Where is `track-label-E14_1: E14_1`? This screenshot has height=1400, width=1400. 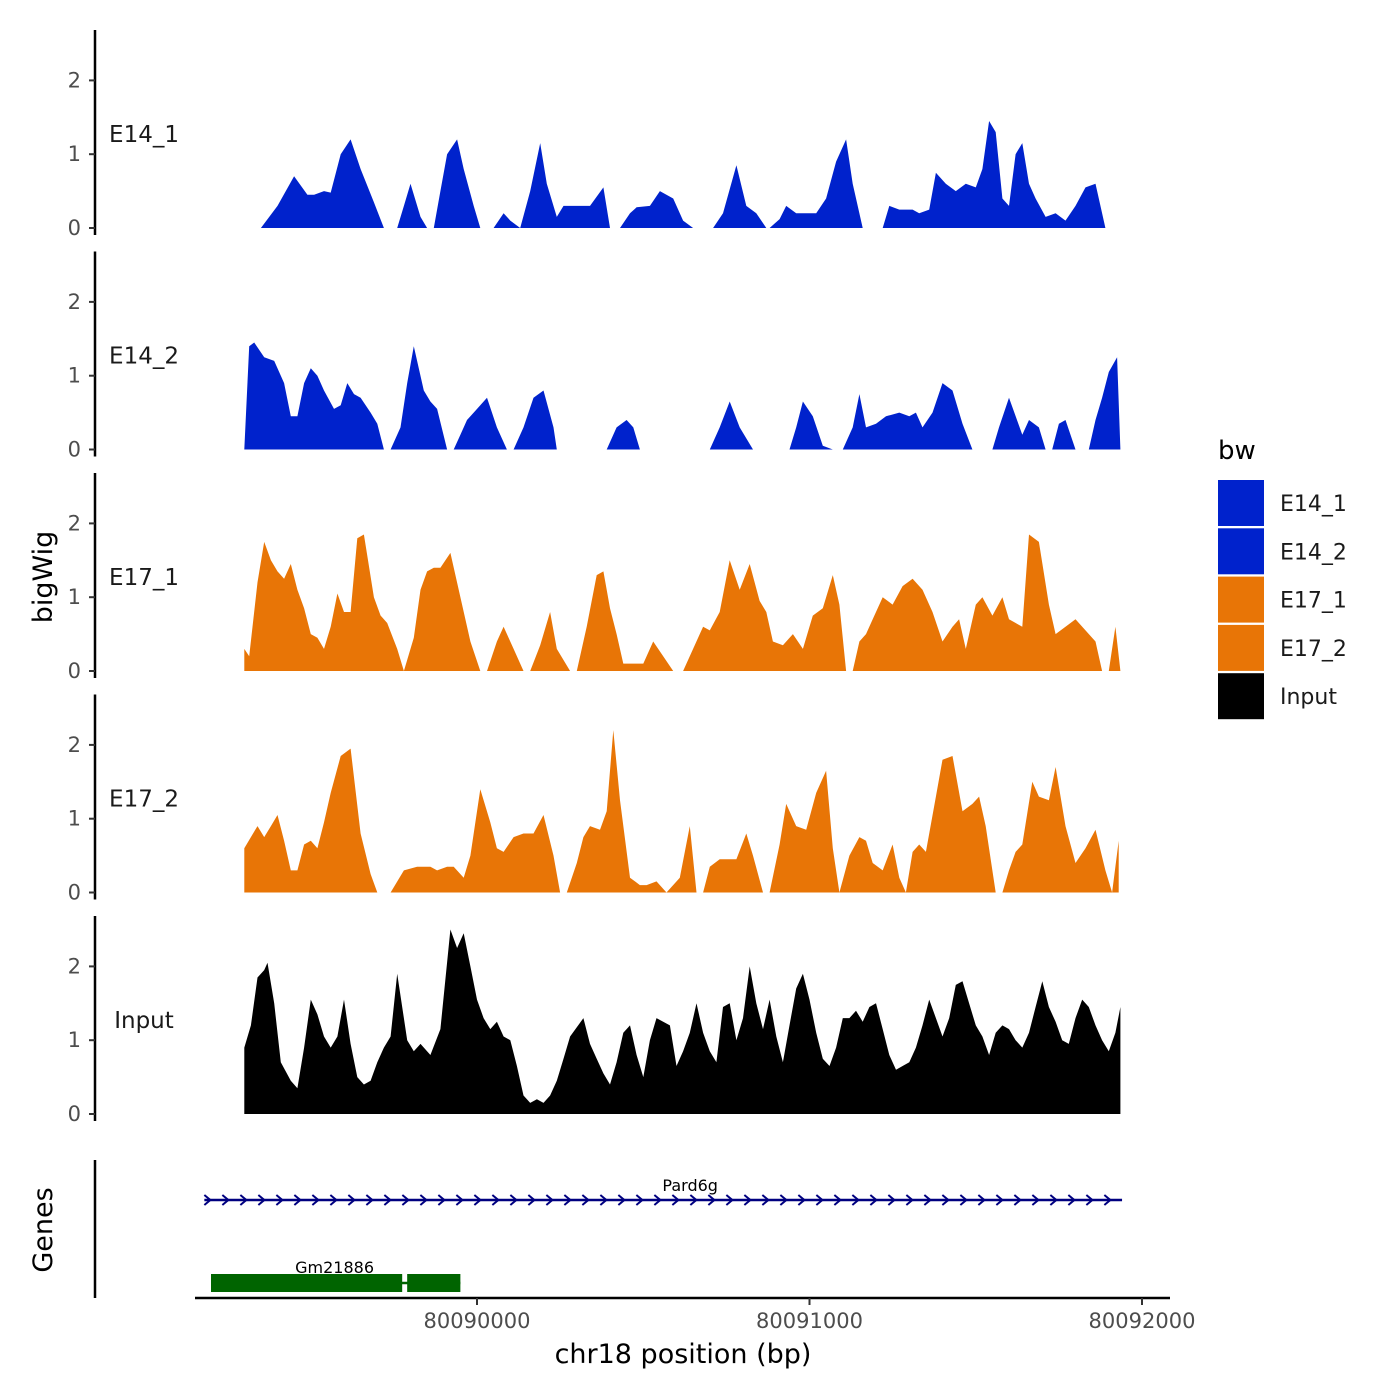
track-label-E14_1: E14_1 is located at coordinates (144, 135).